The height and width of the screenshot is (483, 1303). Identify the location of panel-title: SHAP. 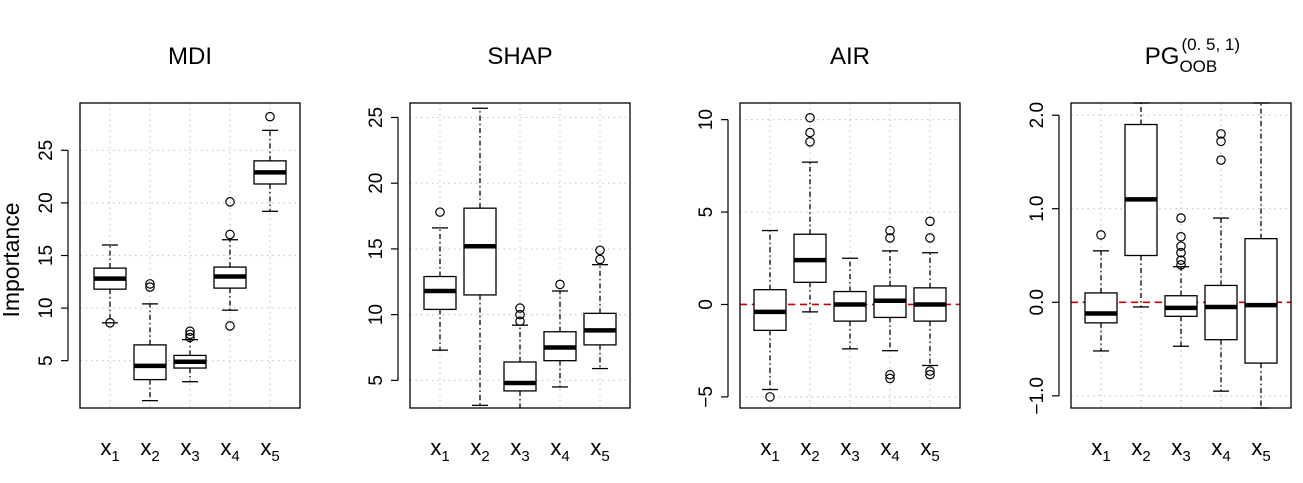
(519, 56).